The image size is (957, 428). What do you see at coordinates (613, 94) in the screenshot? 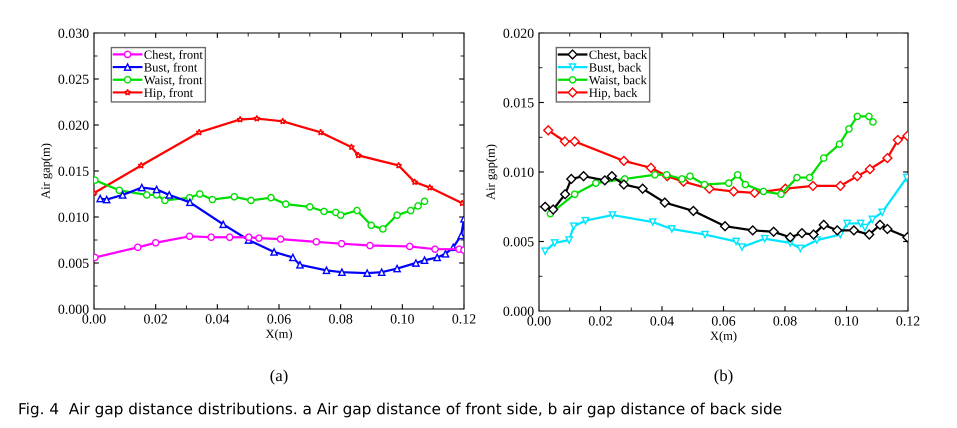
I see `legend-label: Hip, back` at bounding box center [613, 94].